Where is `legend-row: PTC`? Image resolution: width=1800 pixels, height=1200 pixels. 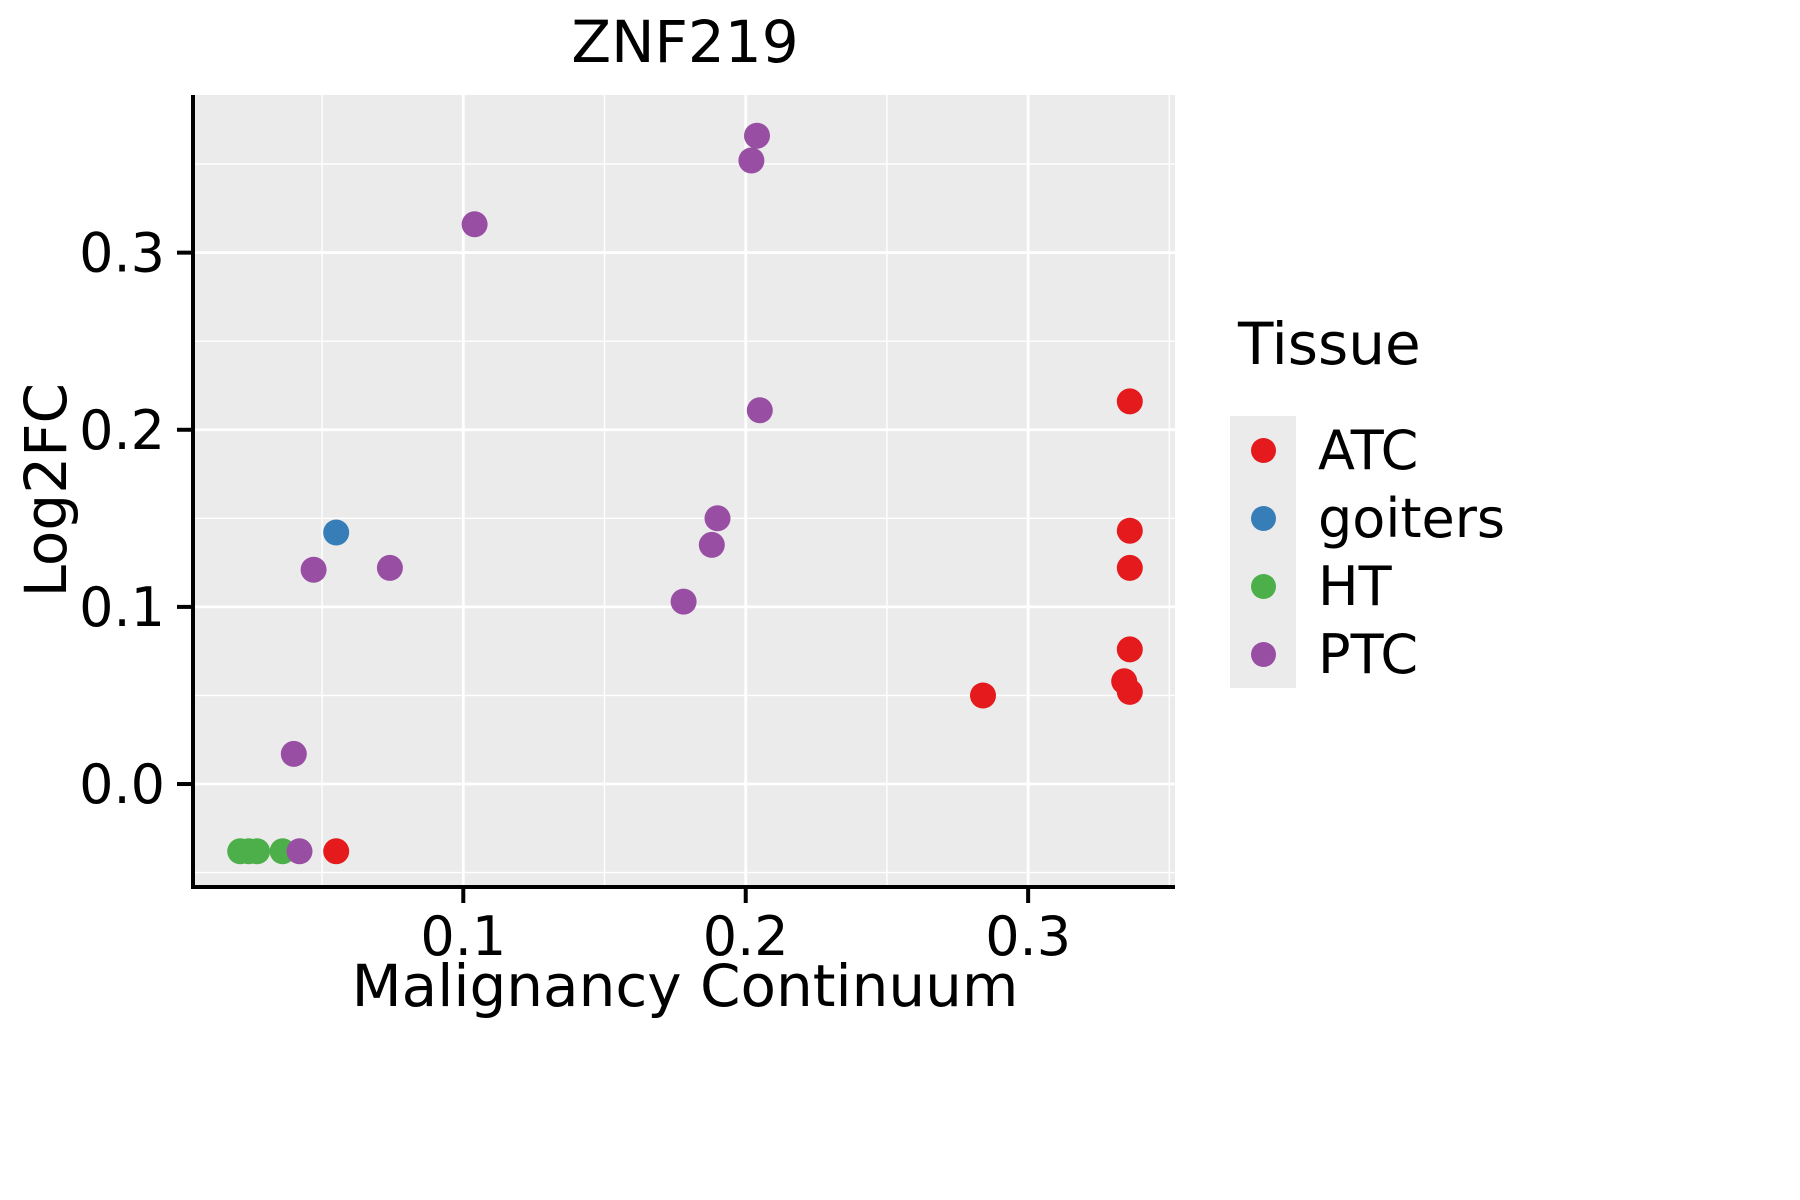 legend-row: PTC is located at coordinates (1445, 654).